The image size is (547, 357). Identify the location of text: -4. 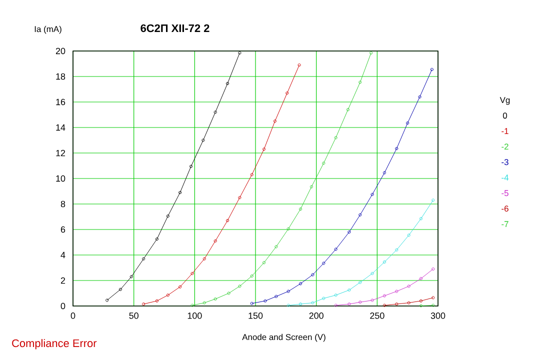
(505, 177).